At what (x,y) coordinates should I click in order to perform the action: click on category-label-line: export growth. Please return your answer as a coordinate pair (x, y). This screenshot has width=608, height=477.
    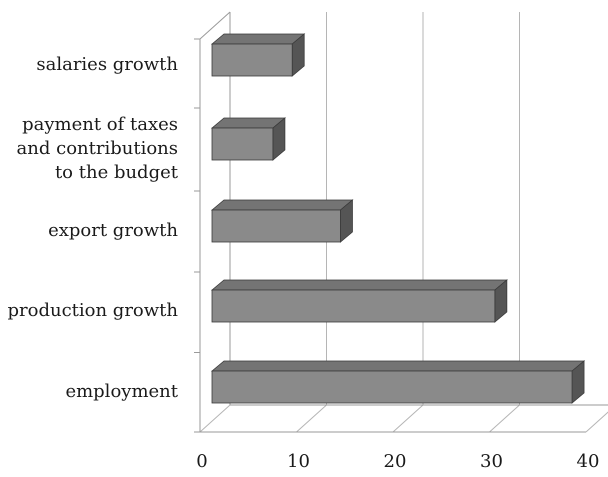
    Looking at the image, I should click on (113, 230).